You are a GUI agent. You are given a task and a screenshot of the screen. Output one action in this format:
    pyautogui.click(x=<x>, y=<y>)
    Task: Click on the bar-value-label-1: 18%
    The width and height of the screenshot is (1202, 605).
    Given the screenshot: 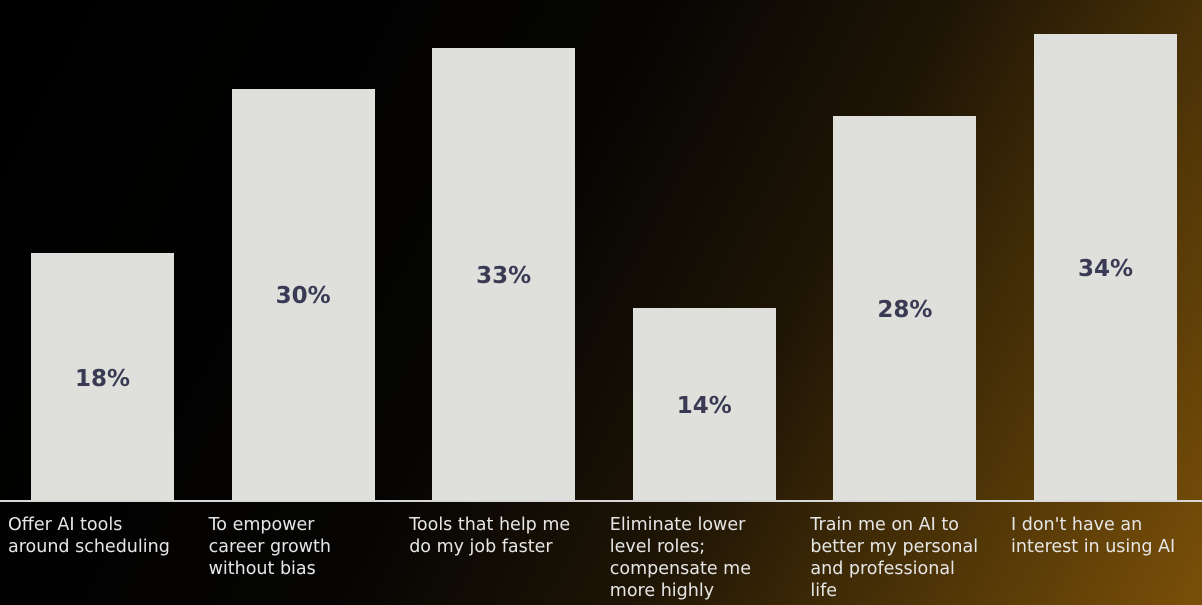 What is the action you would take?
    pyautogui.click(x=102, y=378)
    